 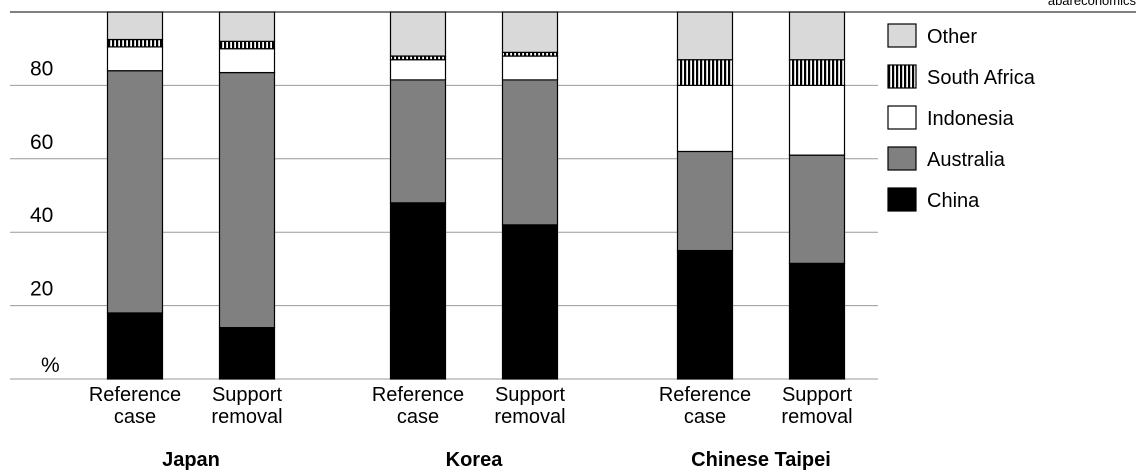 I want to click on legend-swatch-china, so click(x=902, y=199).